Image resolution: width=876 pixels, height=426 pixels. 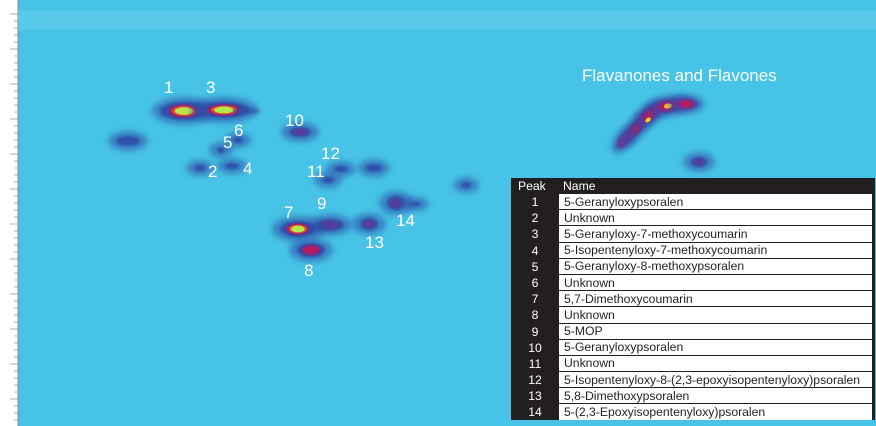 I want to click on y-axis-ticks, so click(x=14, y=217).